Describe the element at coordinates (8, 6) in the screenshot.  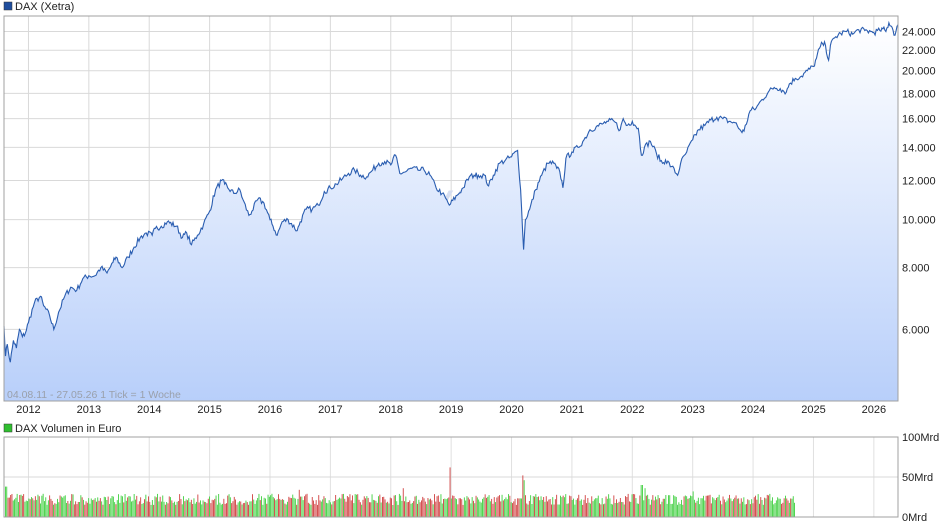
I see `dax-legend-swatch` at that location.